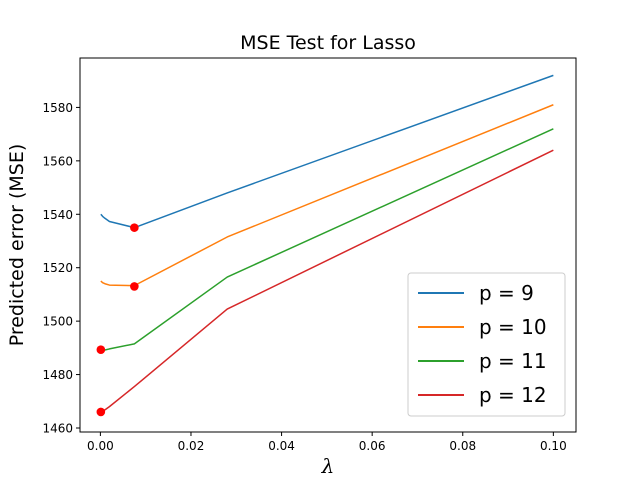  Describe the element at coordinates (117, 320) in the screenshot. I see `min-markers` at that location.